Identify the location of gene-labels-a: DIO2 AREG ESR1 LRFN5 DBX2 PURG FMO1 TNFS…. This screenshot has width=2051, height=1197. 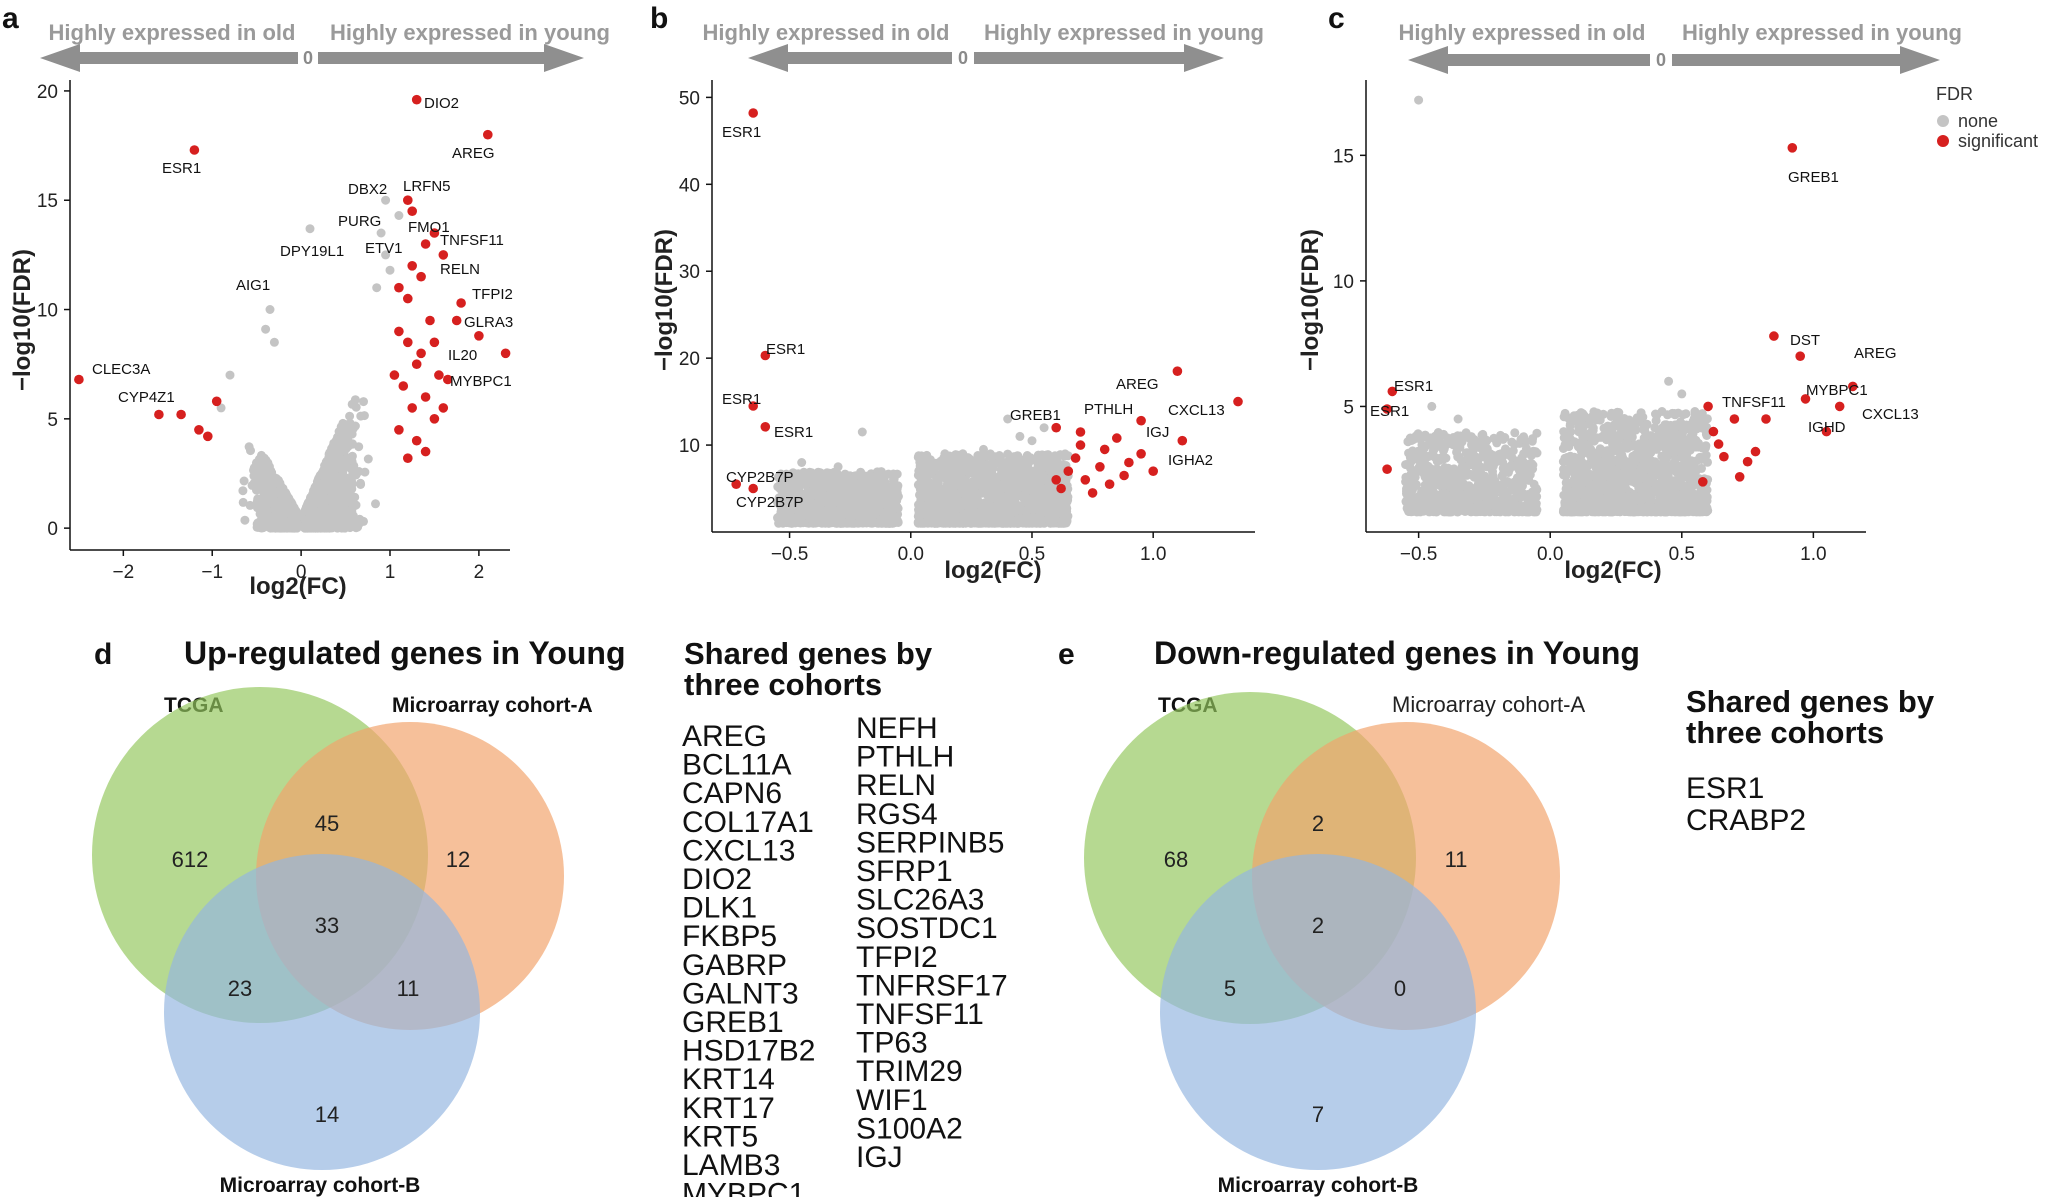
(302, 250).